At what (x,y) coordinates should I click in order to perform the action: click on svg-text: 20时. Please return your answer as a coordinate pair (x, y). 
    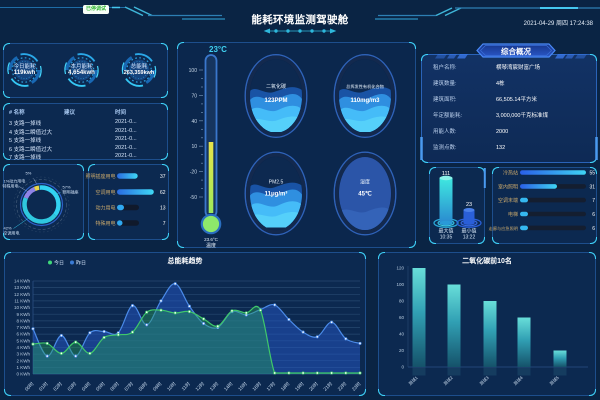
    Looking at the image, I should click on (314, 386).